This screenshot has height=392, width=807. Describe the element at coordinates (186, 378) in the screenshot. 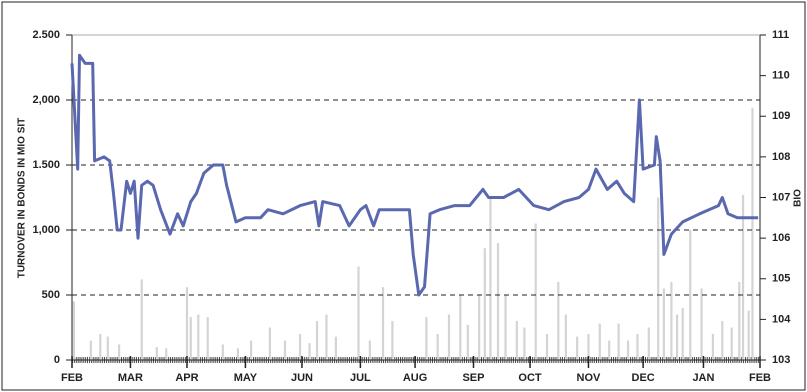

I see `x-tick-label: APR` at that location.